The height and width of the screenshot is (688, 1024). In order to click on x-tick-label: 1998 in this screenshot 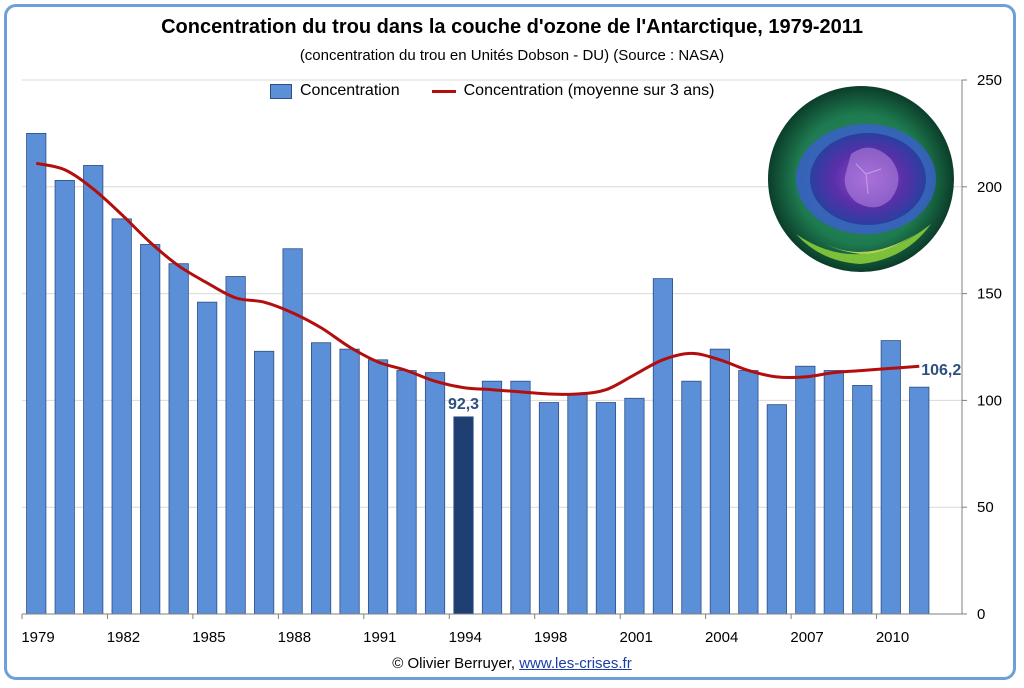, I will do `click(550, 637)`.